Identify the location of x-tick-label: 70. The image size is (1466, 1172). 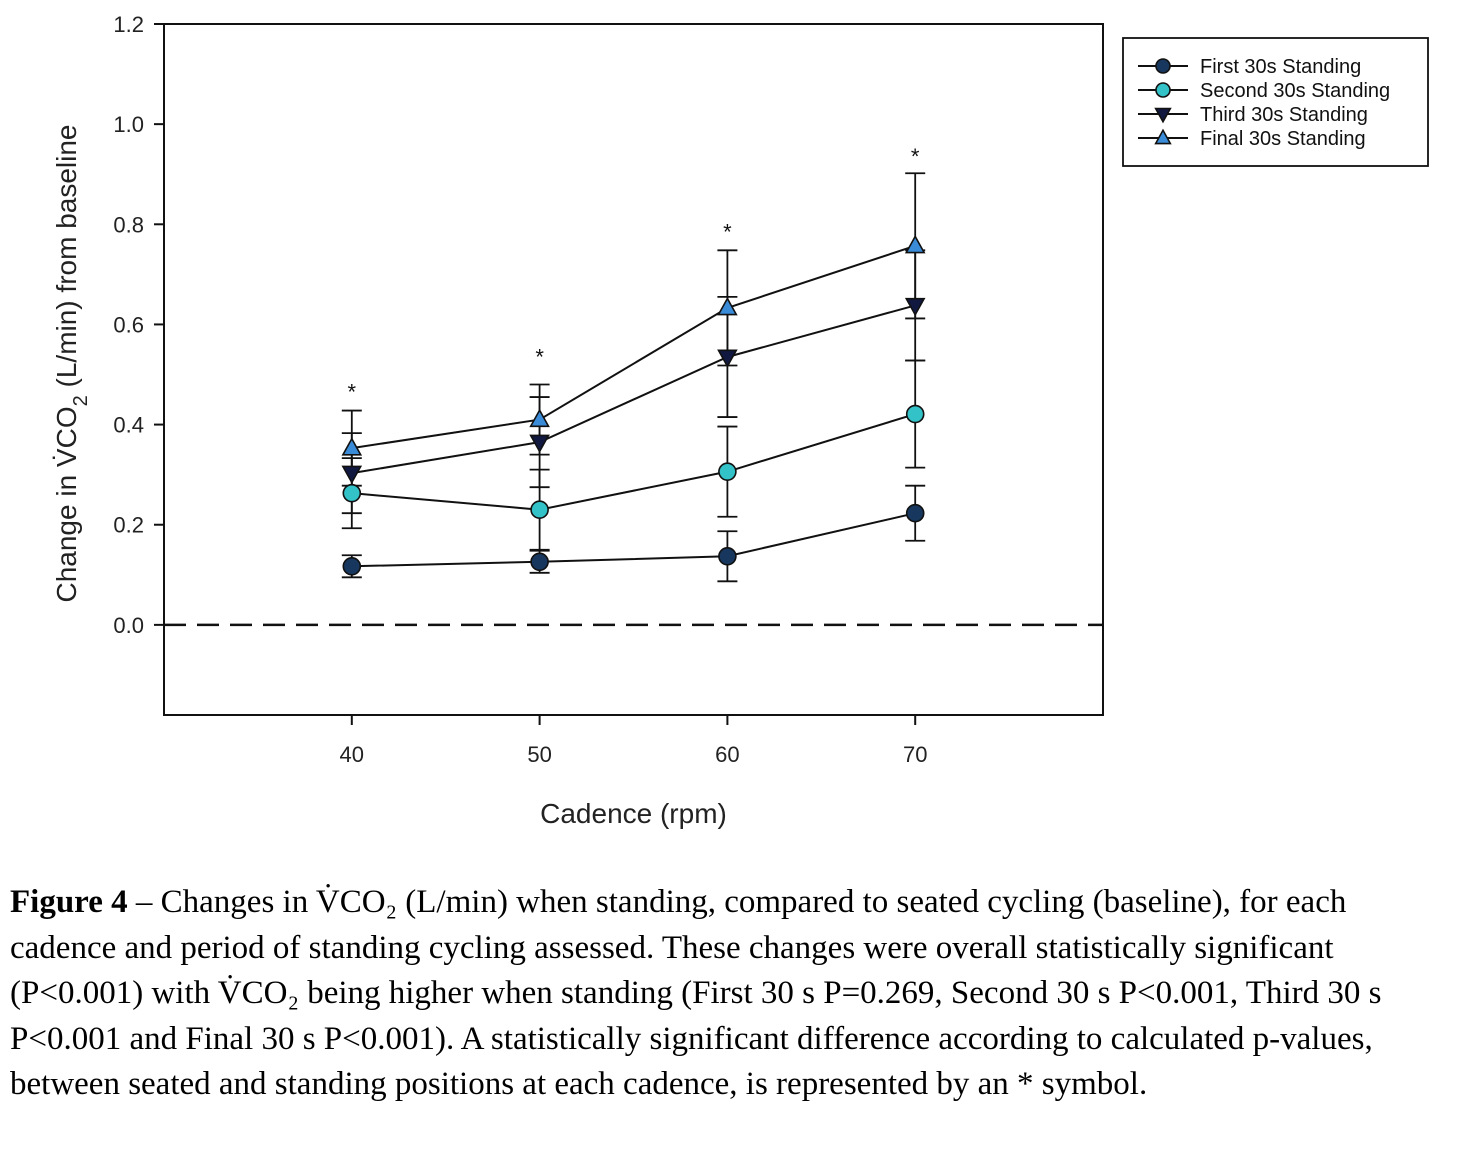
(915, 754).